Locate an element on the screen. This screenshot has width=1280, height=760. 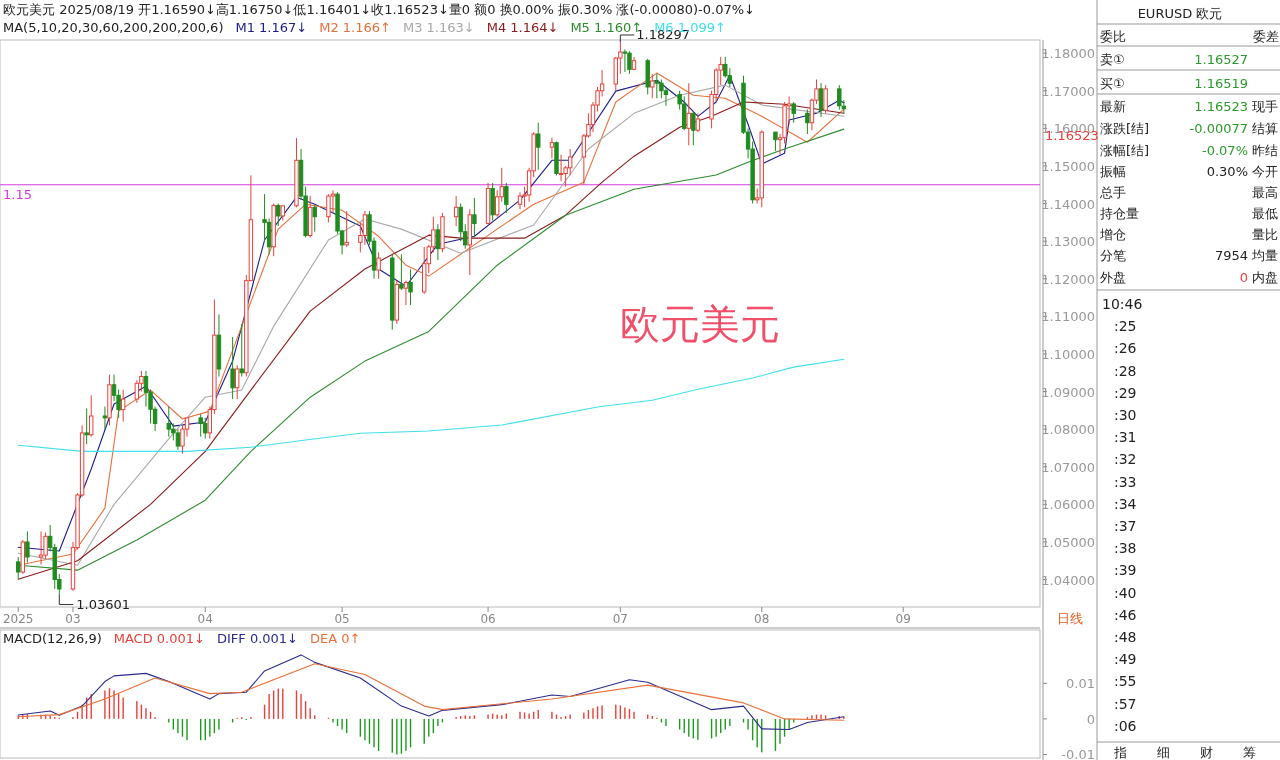
text: :25 is located at coordinates (1125, 326).